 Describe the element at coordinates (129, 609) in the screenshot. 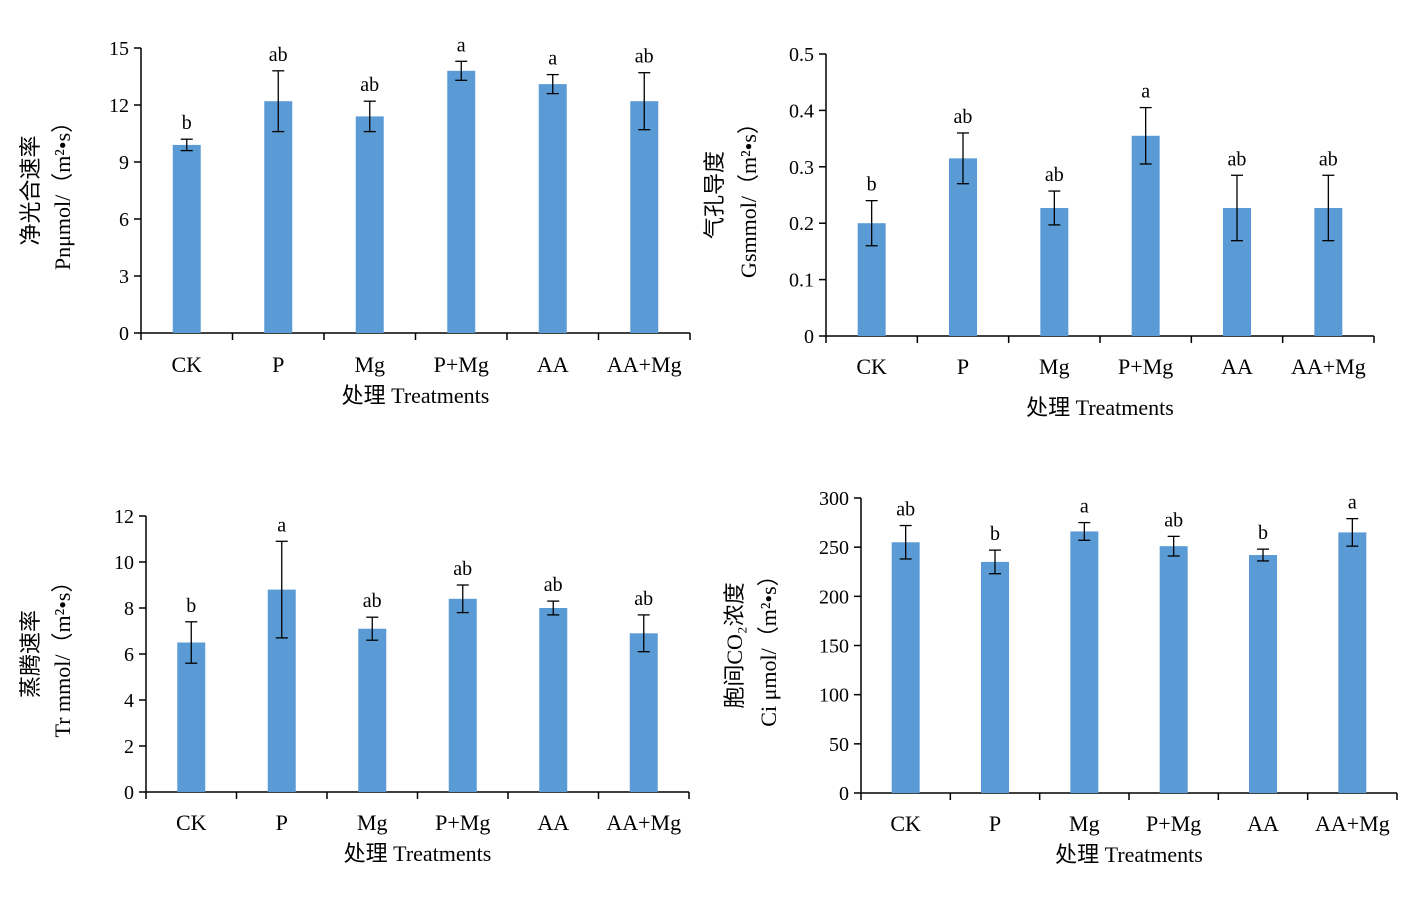

I see `y-tick-label: 8` at that location.